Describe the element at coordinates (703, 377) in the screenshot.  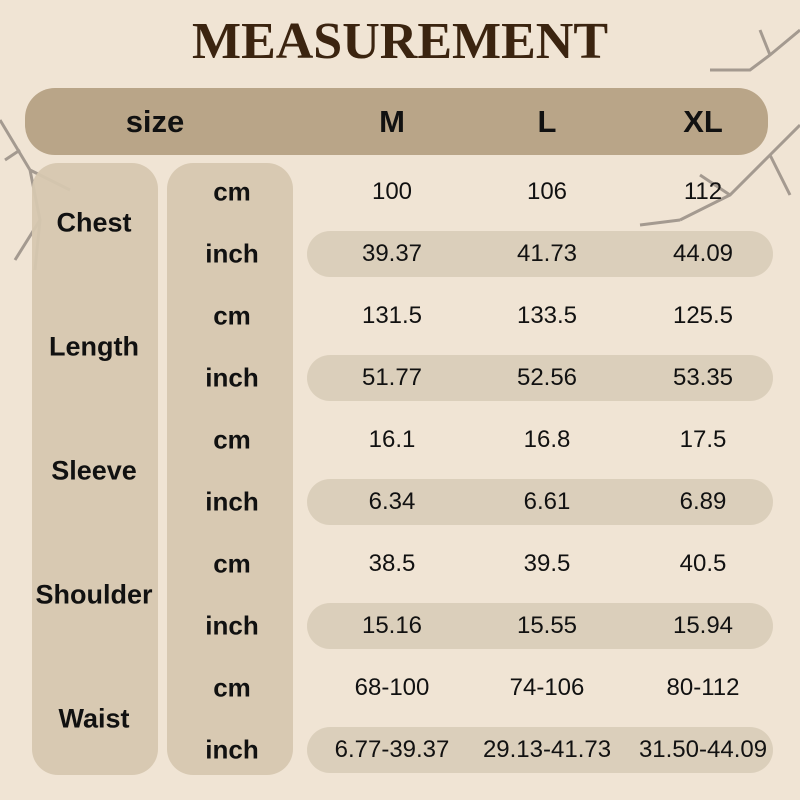
I see `inch-value: 53.35` at that location.